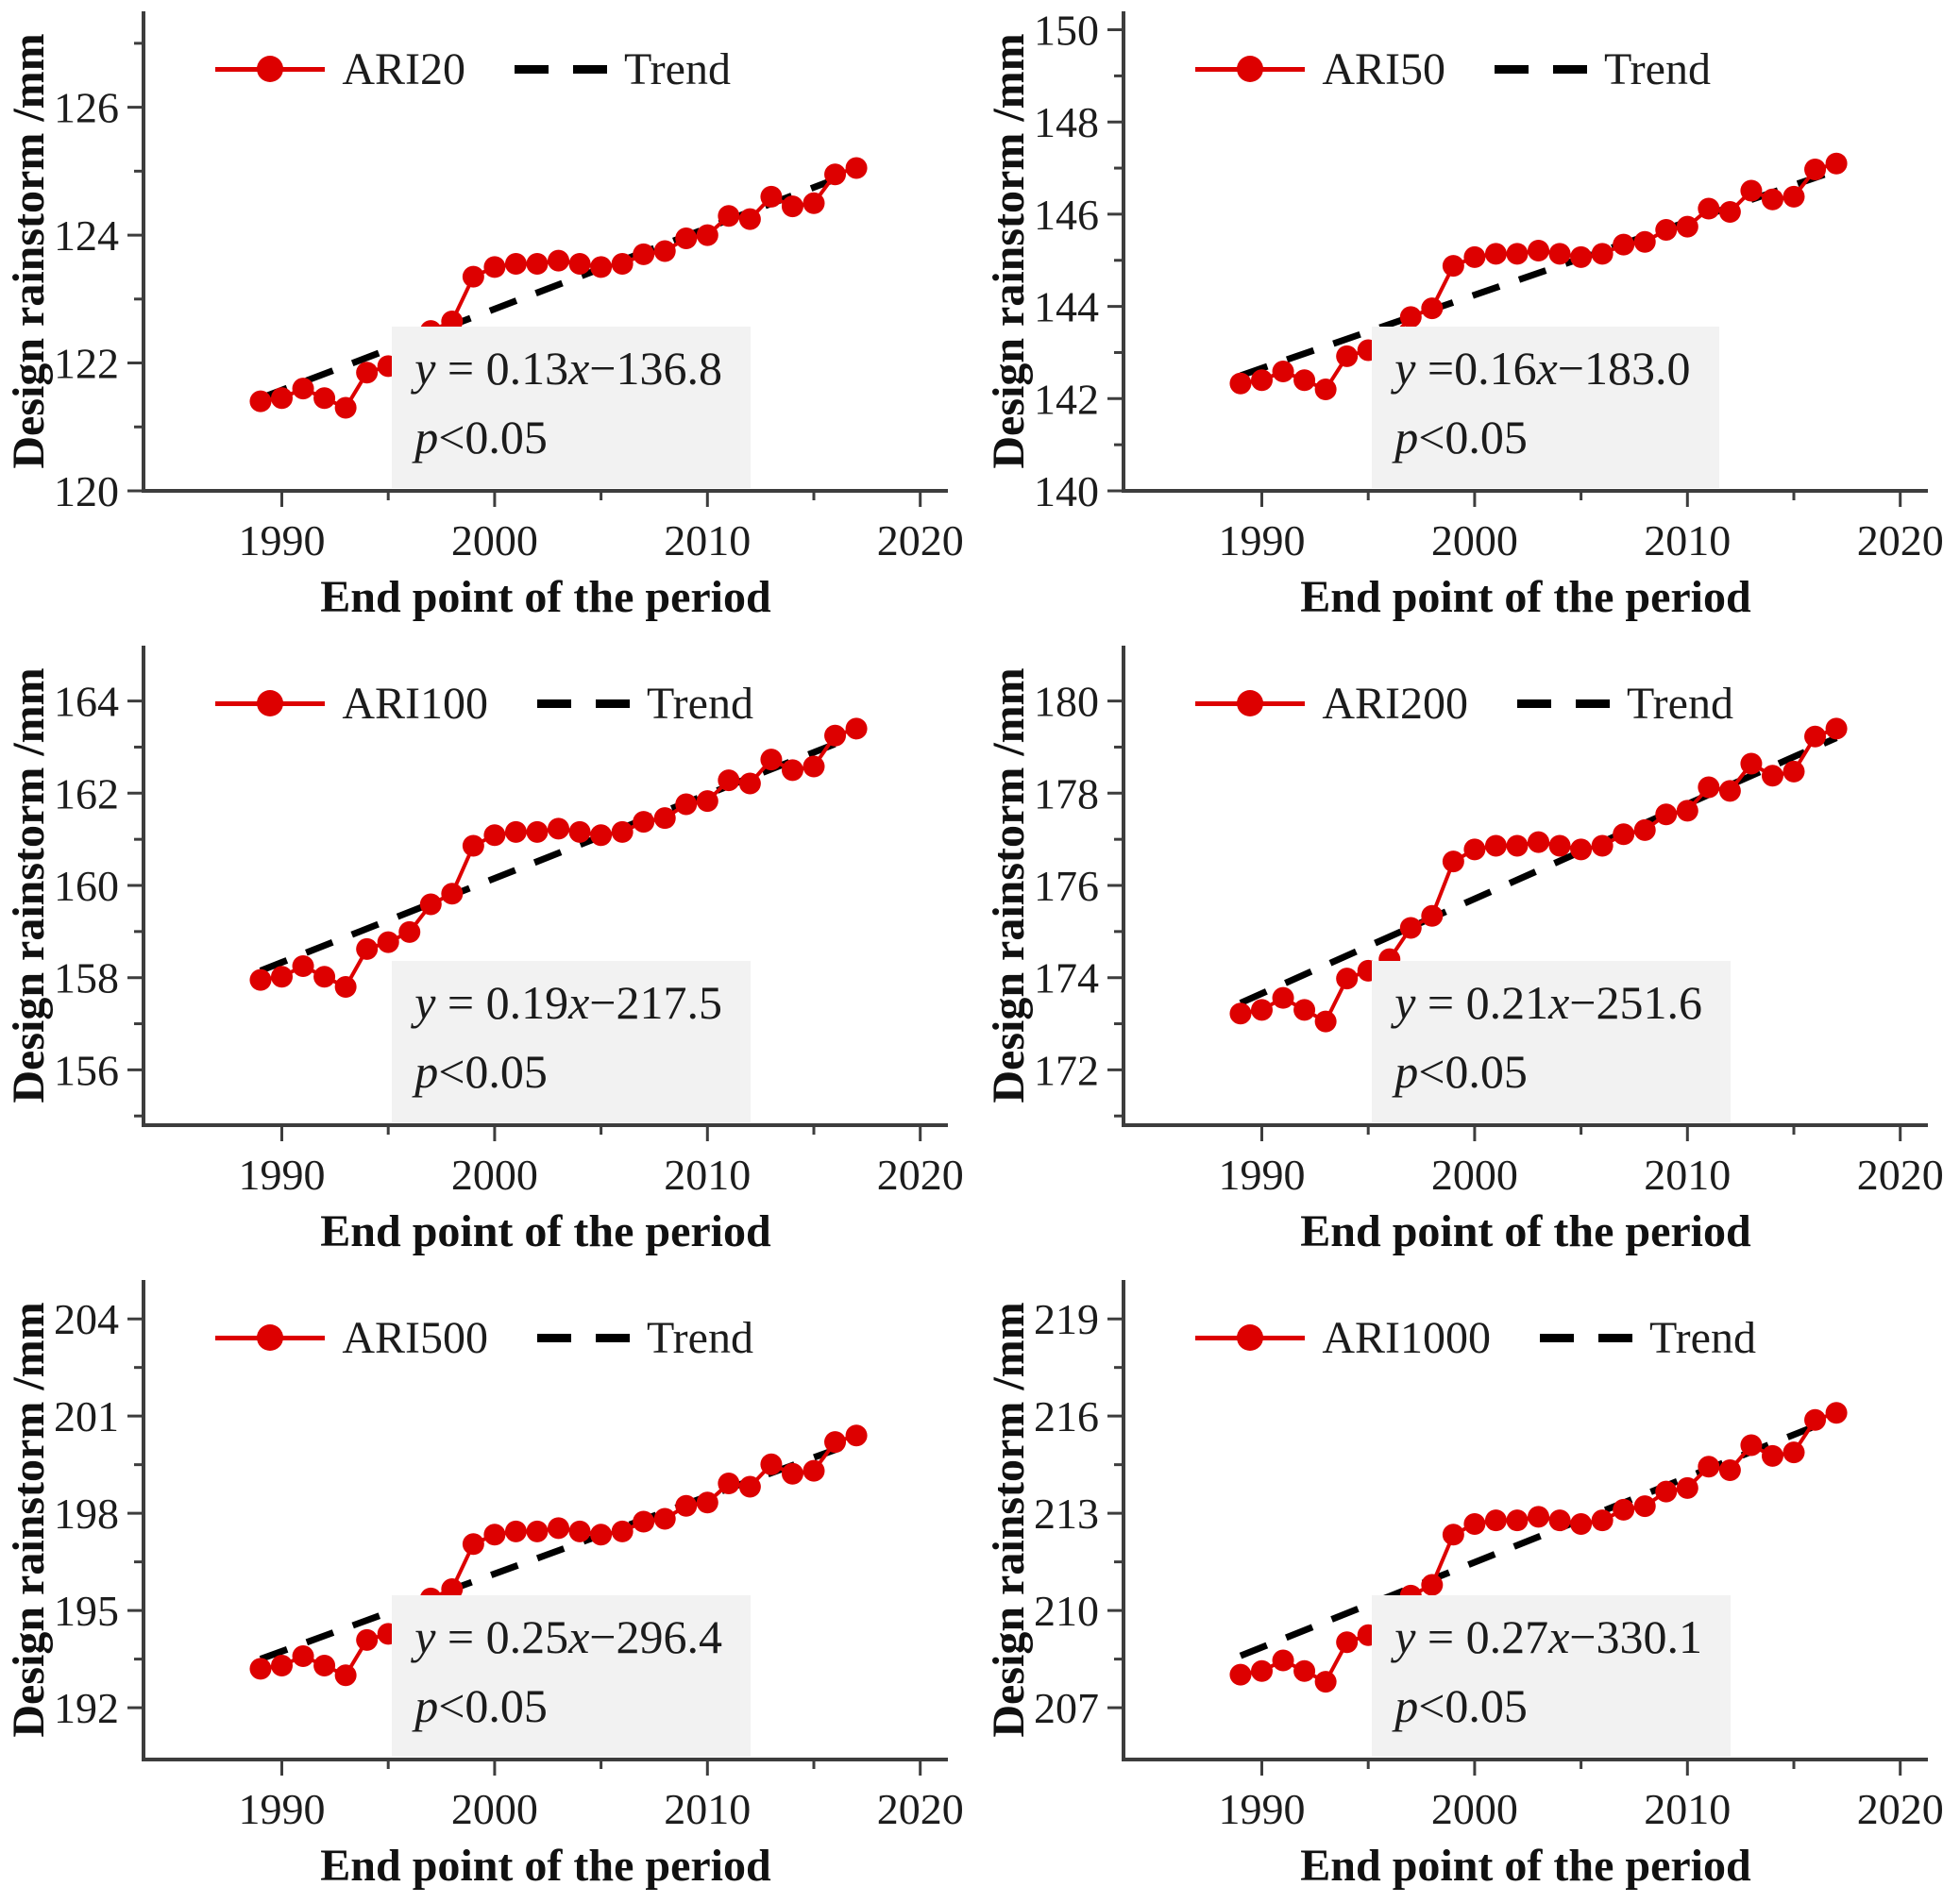  I want to click on equation-box: y =0.16x−183.0 p<0.05, so click(1545, 408).